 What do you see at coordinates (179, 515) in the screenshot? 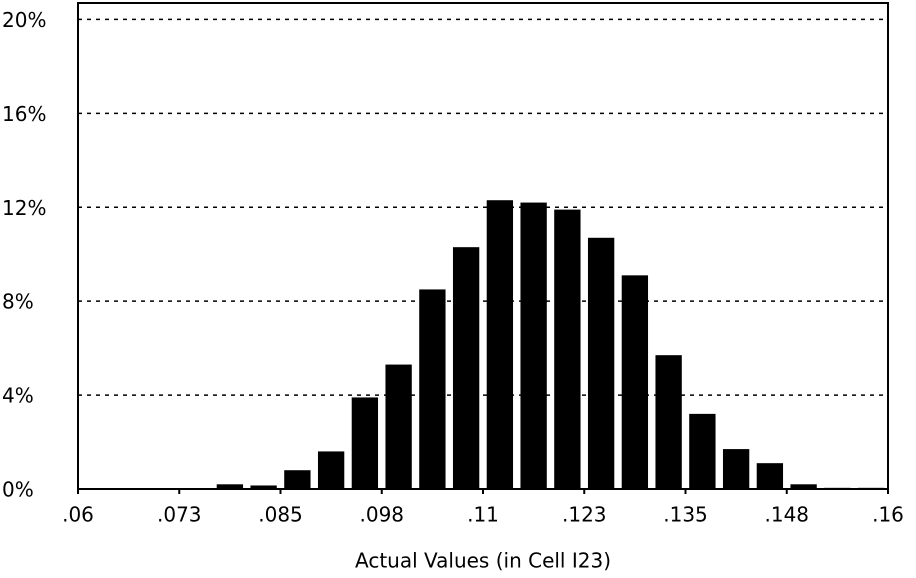
I see `x-tick-label: .073` at bounding box center [179, 515].